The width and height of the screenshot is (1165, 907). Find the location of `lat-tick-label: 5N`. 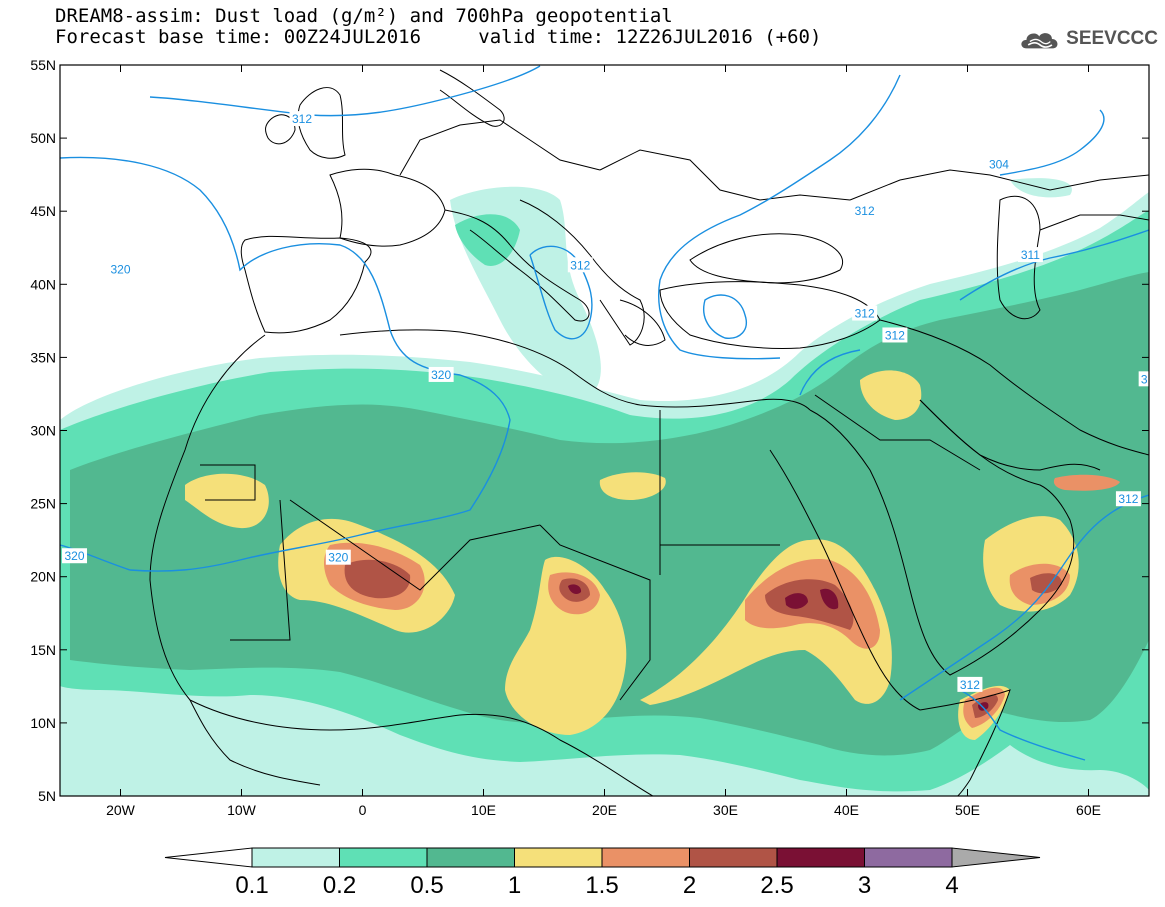

lat-tick-label: 5N is located at coordinates (47, 796).